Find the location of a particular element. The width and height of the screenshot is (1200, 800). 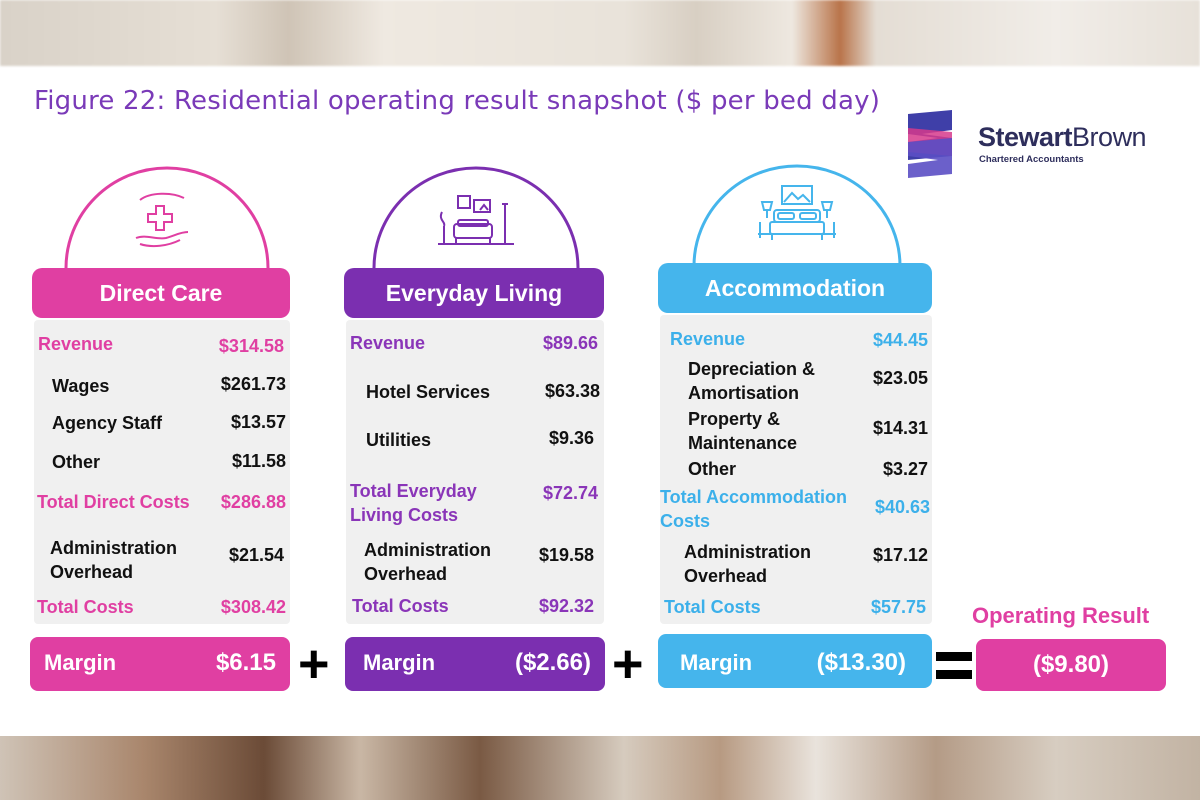

everyday-living-arch is located at coordinates (476, 217).